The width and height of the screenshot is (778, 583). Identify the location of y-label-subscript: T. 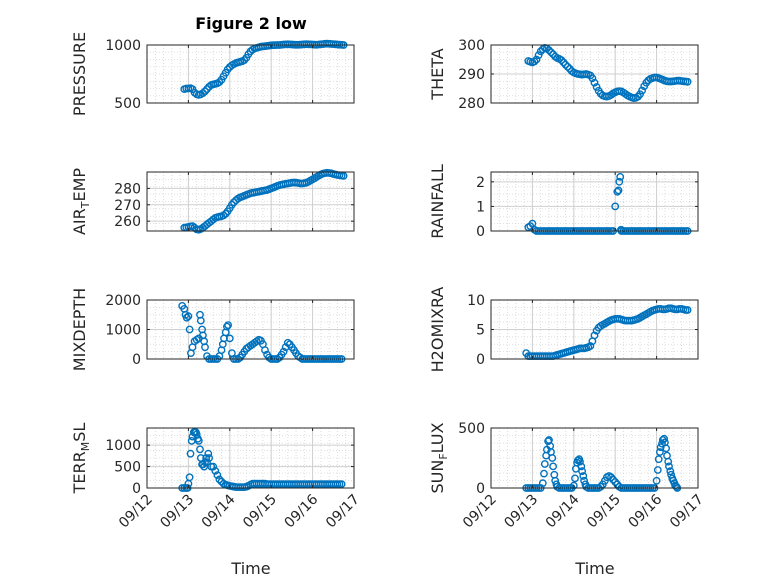
(85, 205).